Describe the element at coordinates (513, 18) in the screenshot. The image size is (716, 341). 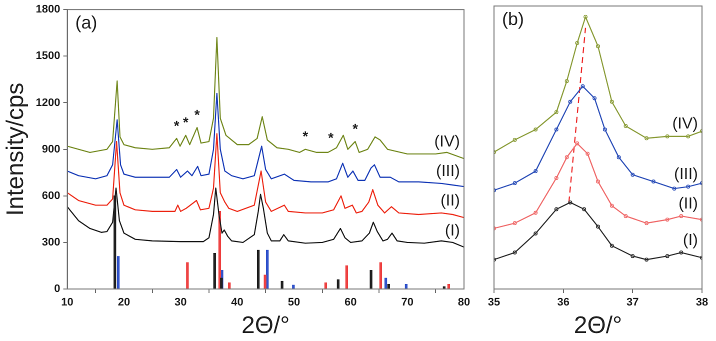
I see `chart-title: (b)` at that location.